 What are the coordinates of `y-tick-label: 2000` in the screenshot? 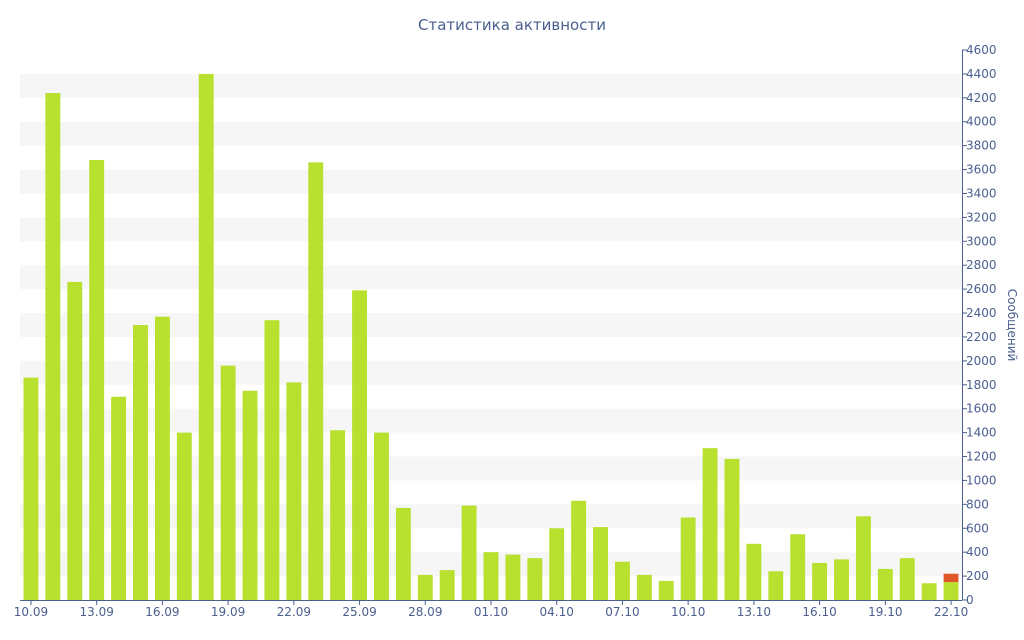 It's located at (981, 361).